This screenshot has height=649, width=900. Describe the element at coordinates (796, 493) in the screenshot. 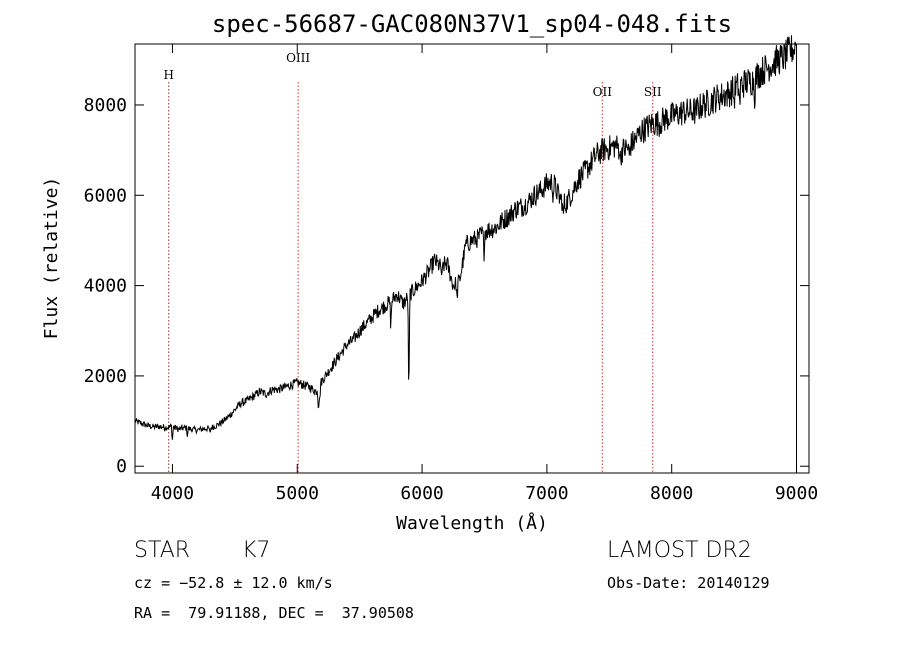

I see `x-tick-label: 9000` at that location.